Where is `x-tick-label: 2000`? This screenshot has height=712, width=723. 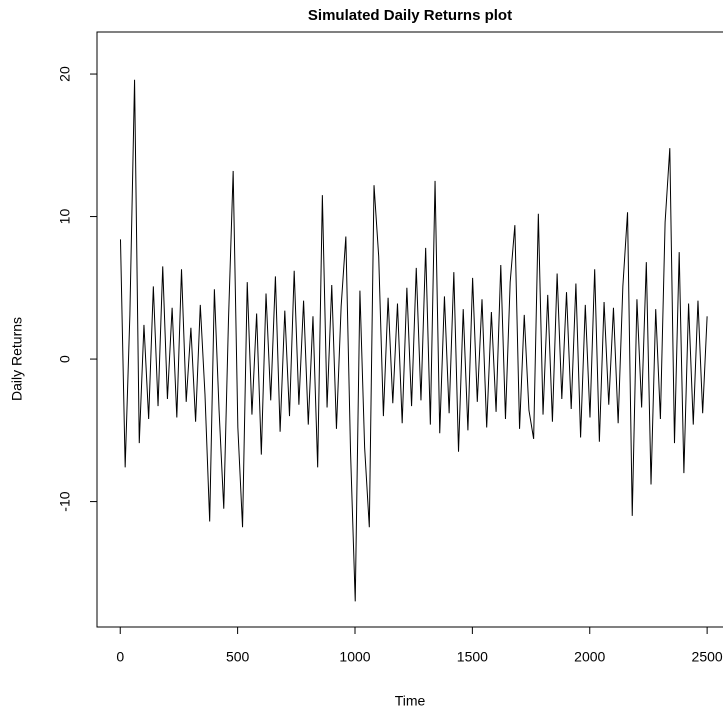
x-tick-label: 2000 is located at coordinates (589, 657).